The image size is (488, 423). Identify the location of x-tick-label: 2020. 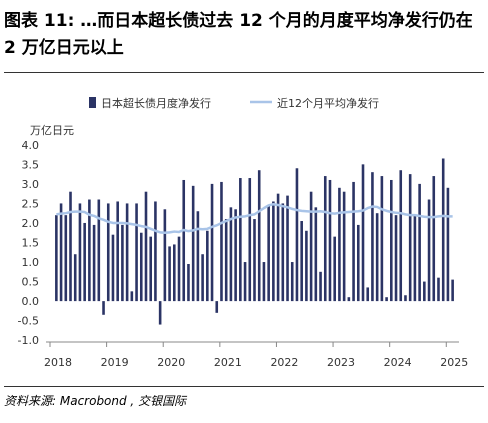
(171, 362).